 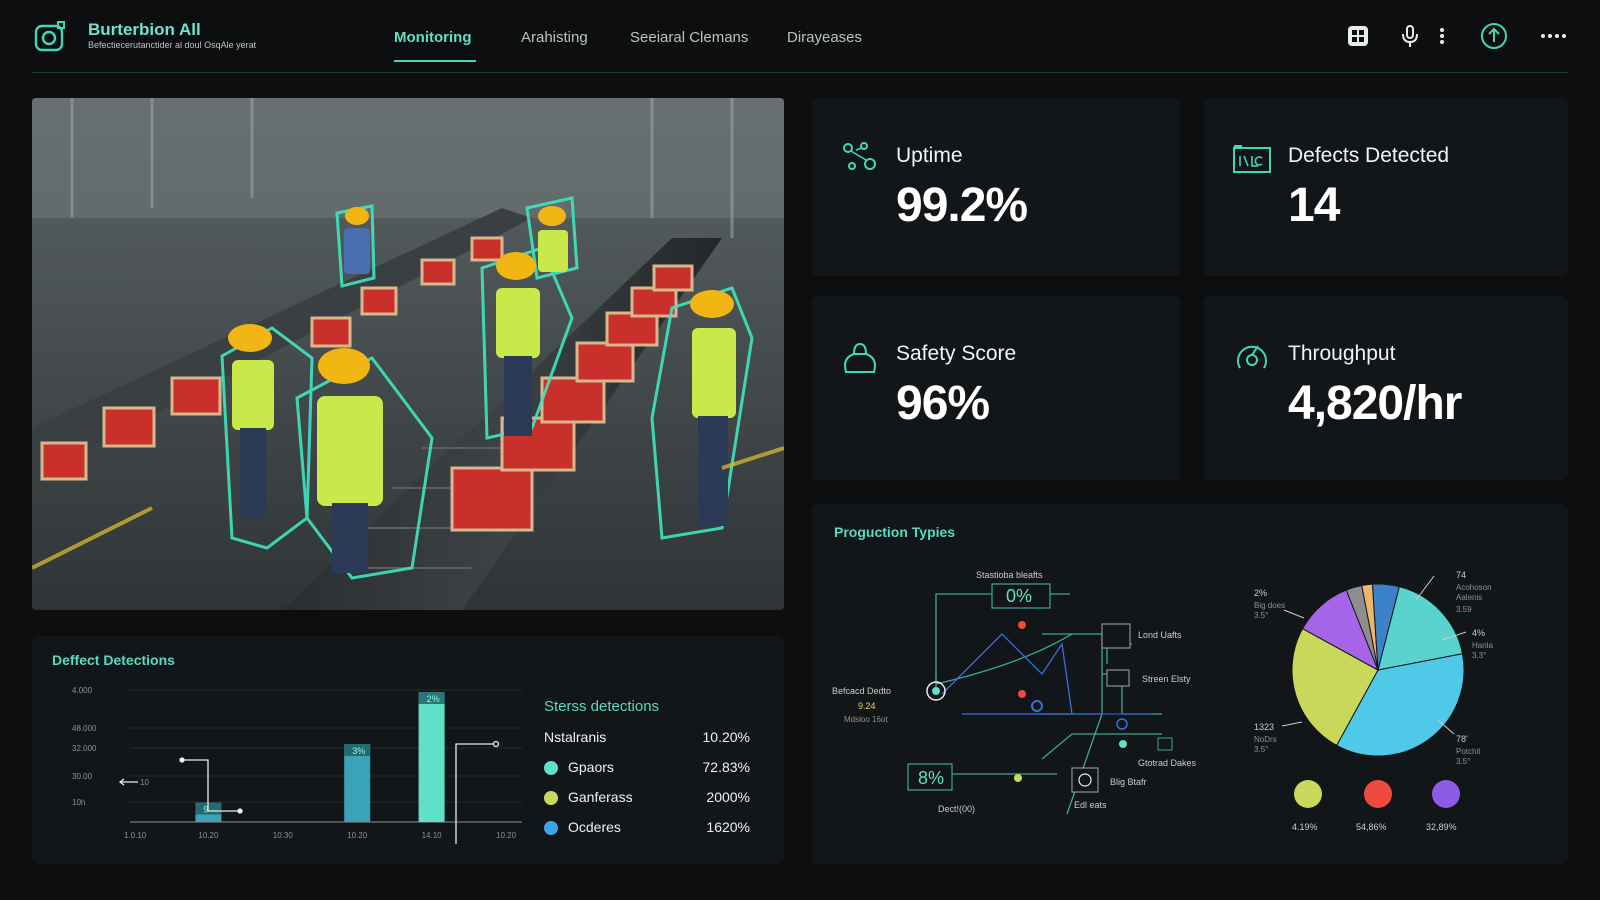 What do you see at coordinates (895, 532) in the screenshot?
I see `production-types-title: Proguction Typies` at bounding box center [895, 532].